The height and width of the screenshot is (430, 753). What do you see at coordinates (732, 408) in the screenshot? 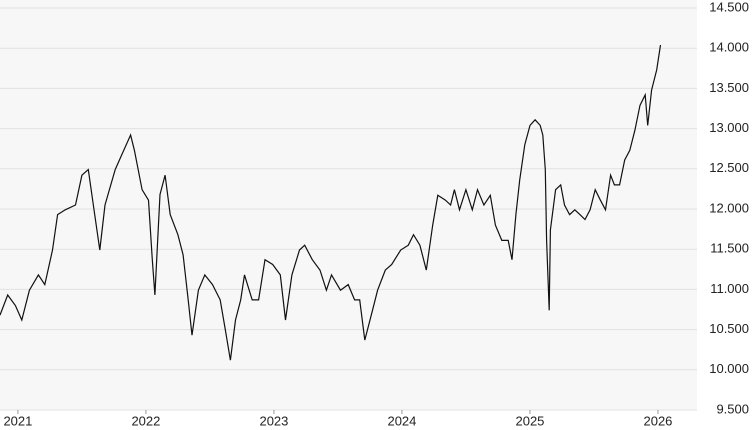
I see `y-tick-label: 9.500` at bounding box center [732, 408].